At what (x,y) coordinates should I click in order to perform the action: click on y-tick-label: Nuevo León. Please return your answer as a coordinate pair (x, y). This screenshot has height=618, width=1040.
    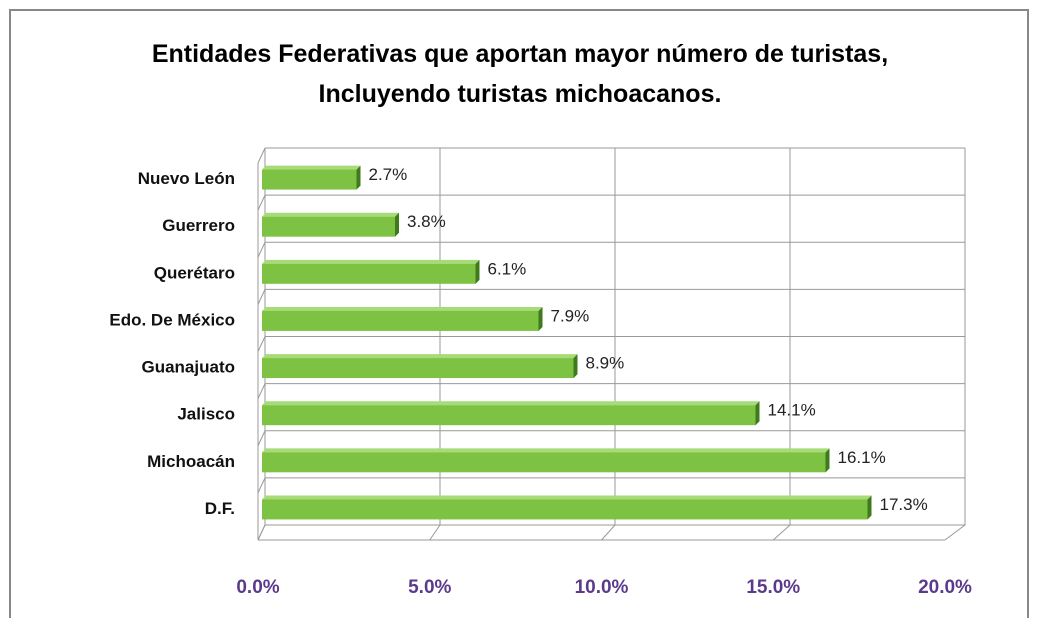
    Looking at the image, I should click on (186, 178).